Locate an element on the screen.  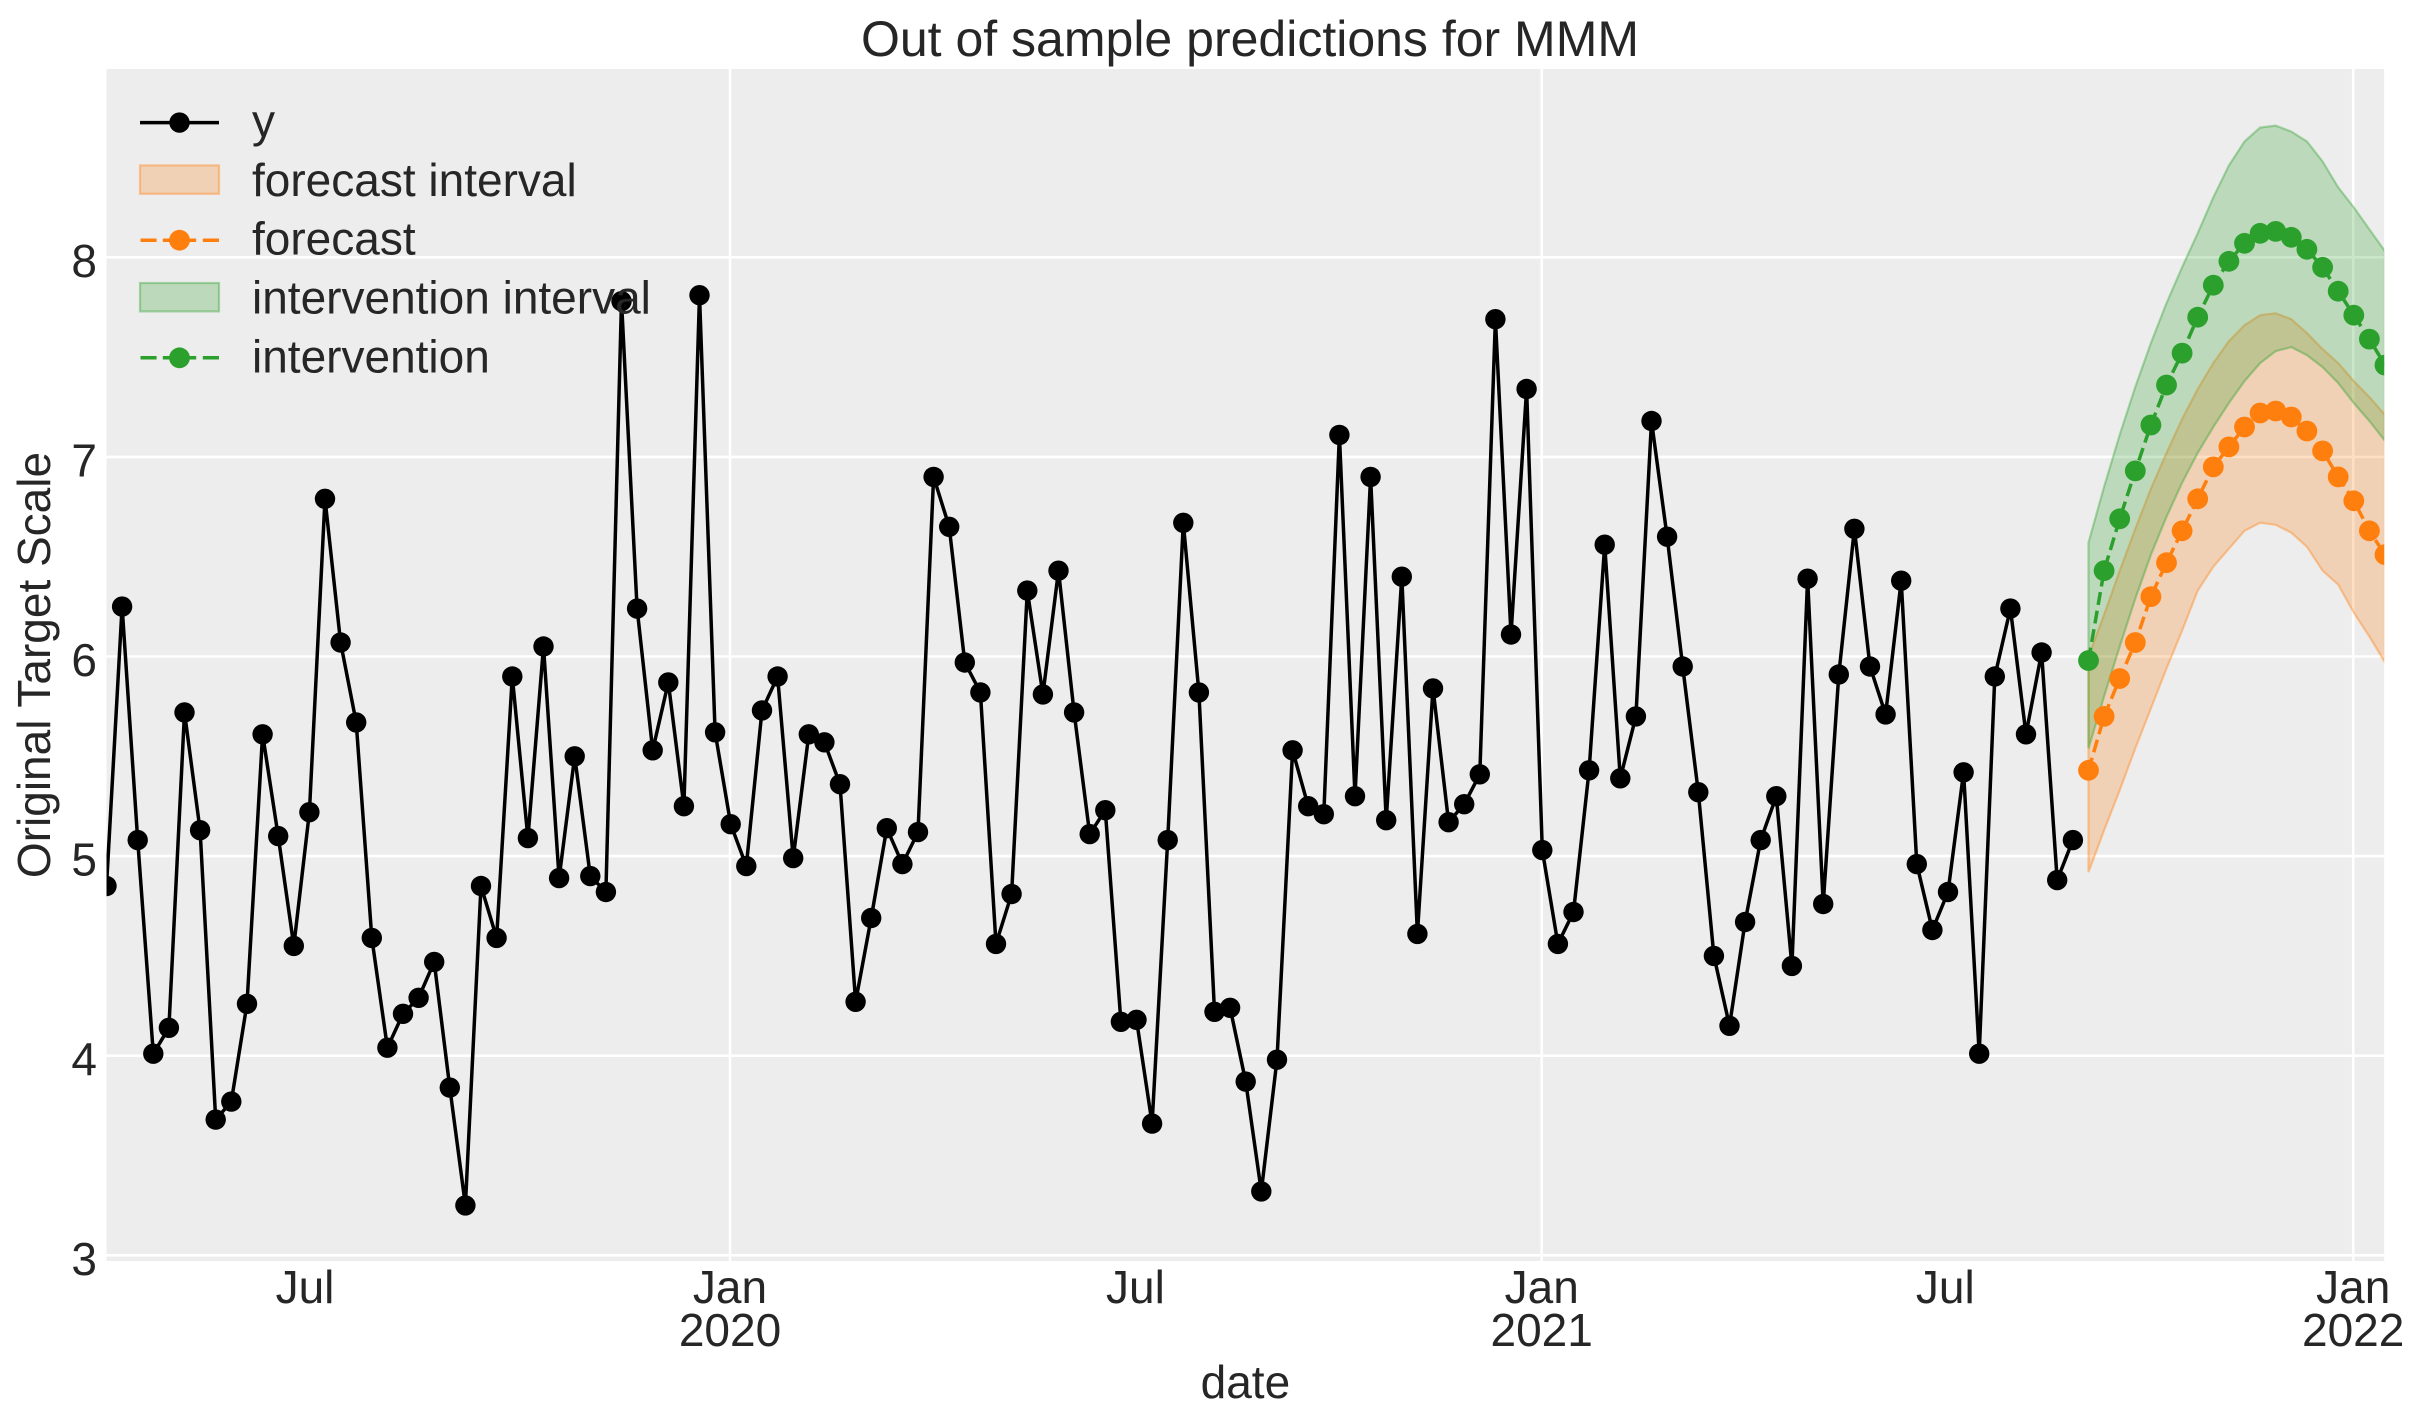
svg-text: y is located at coordinates (263, 121).